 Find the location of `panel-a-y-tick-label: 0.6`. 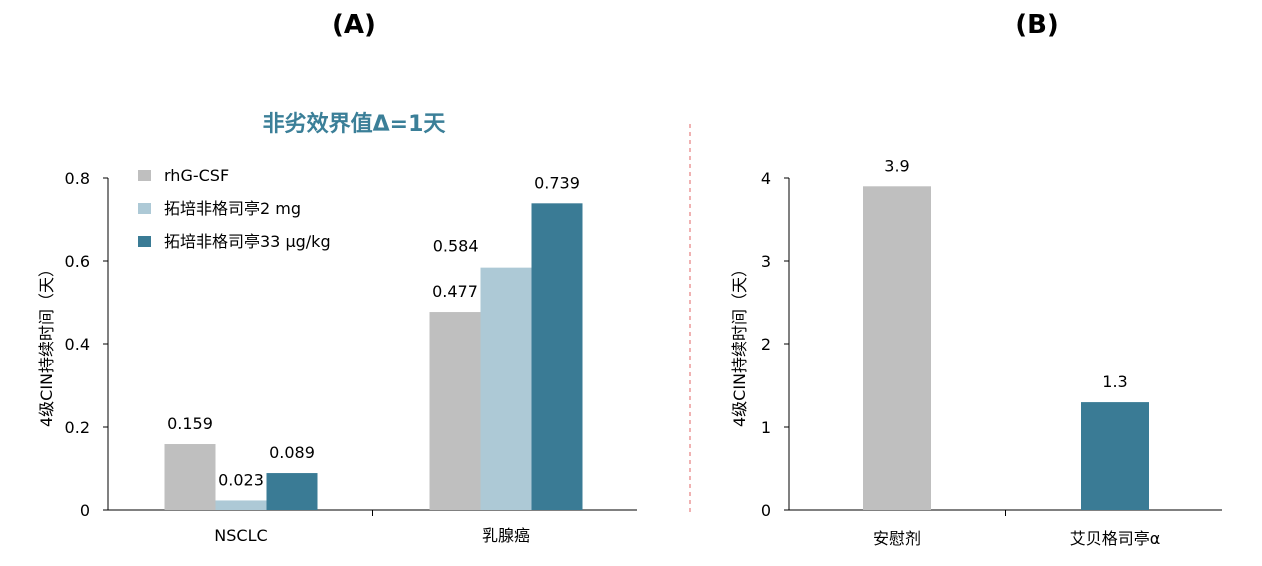

panel-a-y-tick-label: 0.6 is located at coordinates (77, 261).